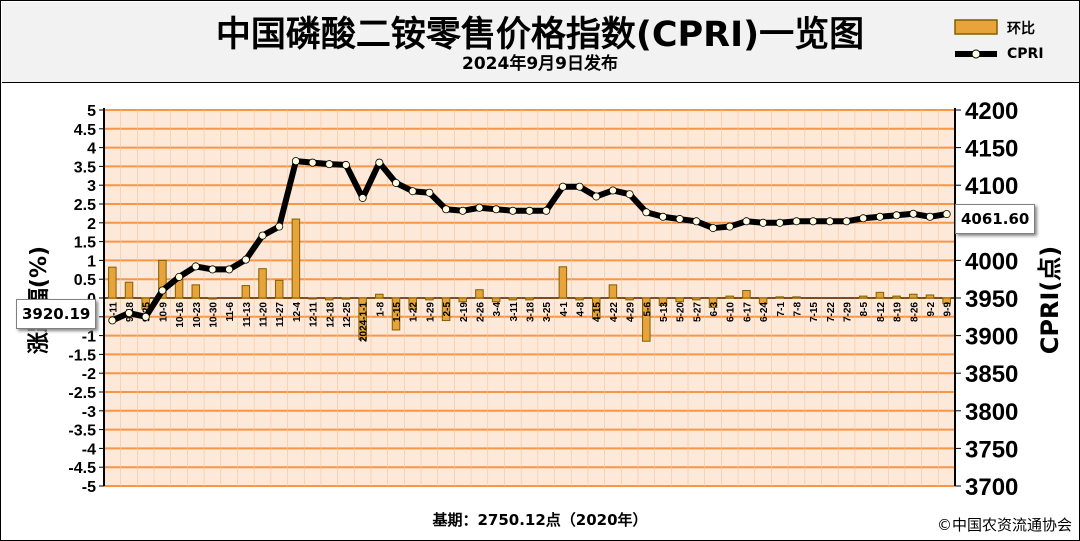 The width and height of the screenshot is (1080, 541). Describe the element at coordinates (697, 312) in the screenshot. I see `category-label: 5-27` at that location.